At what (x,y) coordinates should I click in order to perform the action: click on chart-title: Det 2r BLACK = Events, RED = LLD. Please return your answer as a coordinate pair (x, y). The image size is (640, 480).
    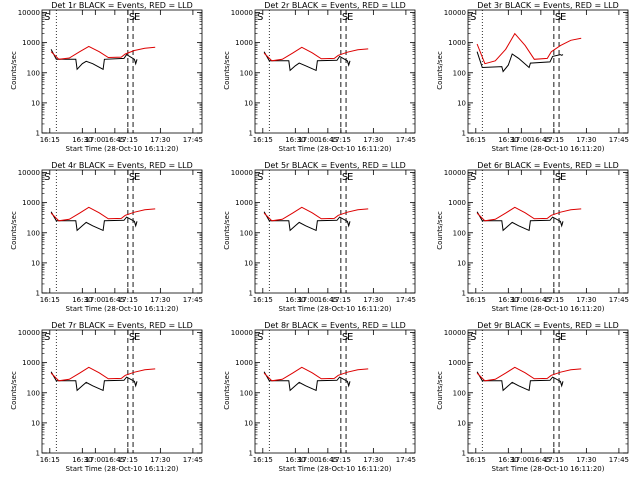
    Looking at the image, I should click on (335, 5).